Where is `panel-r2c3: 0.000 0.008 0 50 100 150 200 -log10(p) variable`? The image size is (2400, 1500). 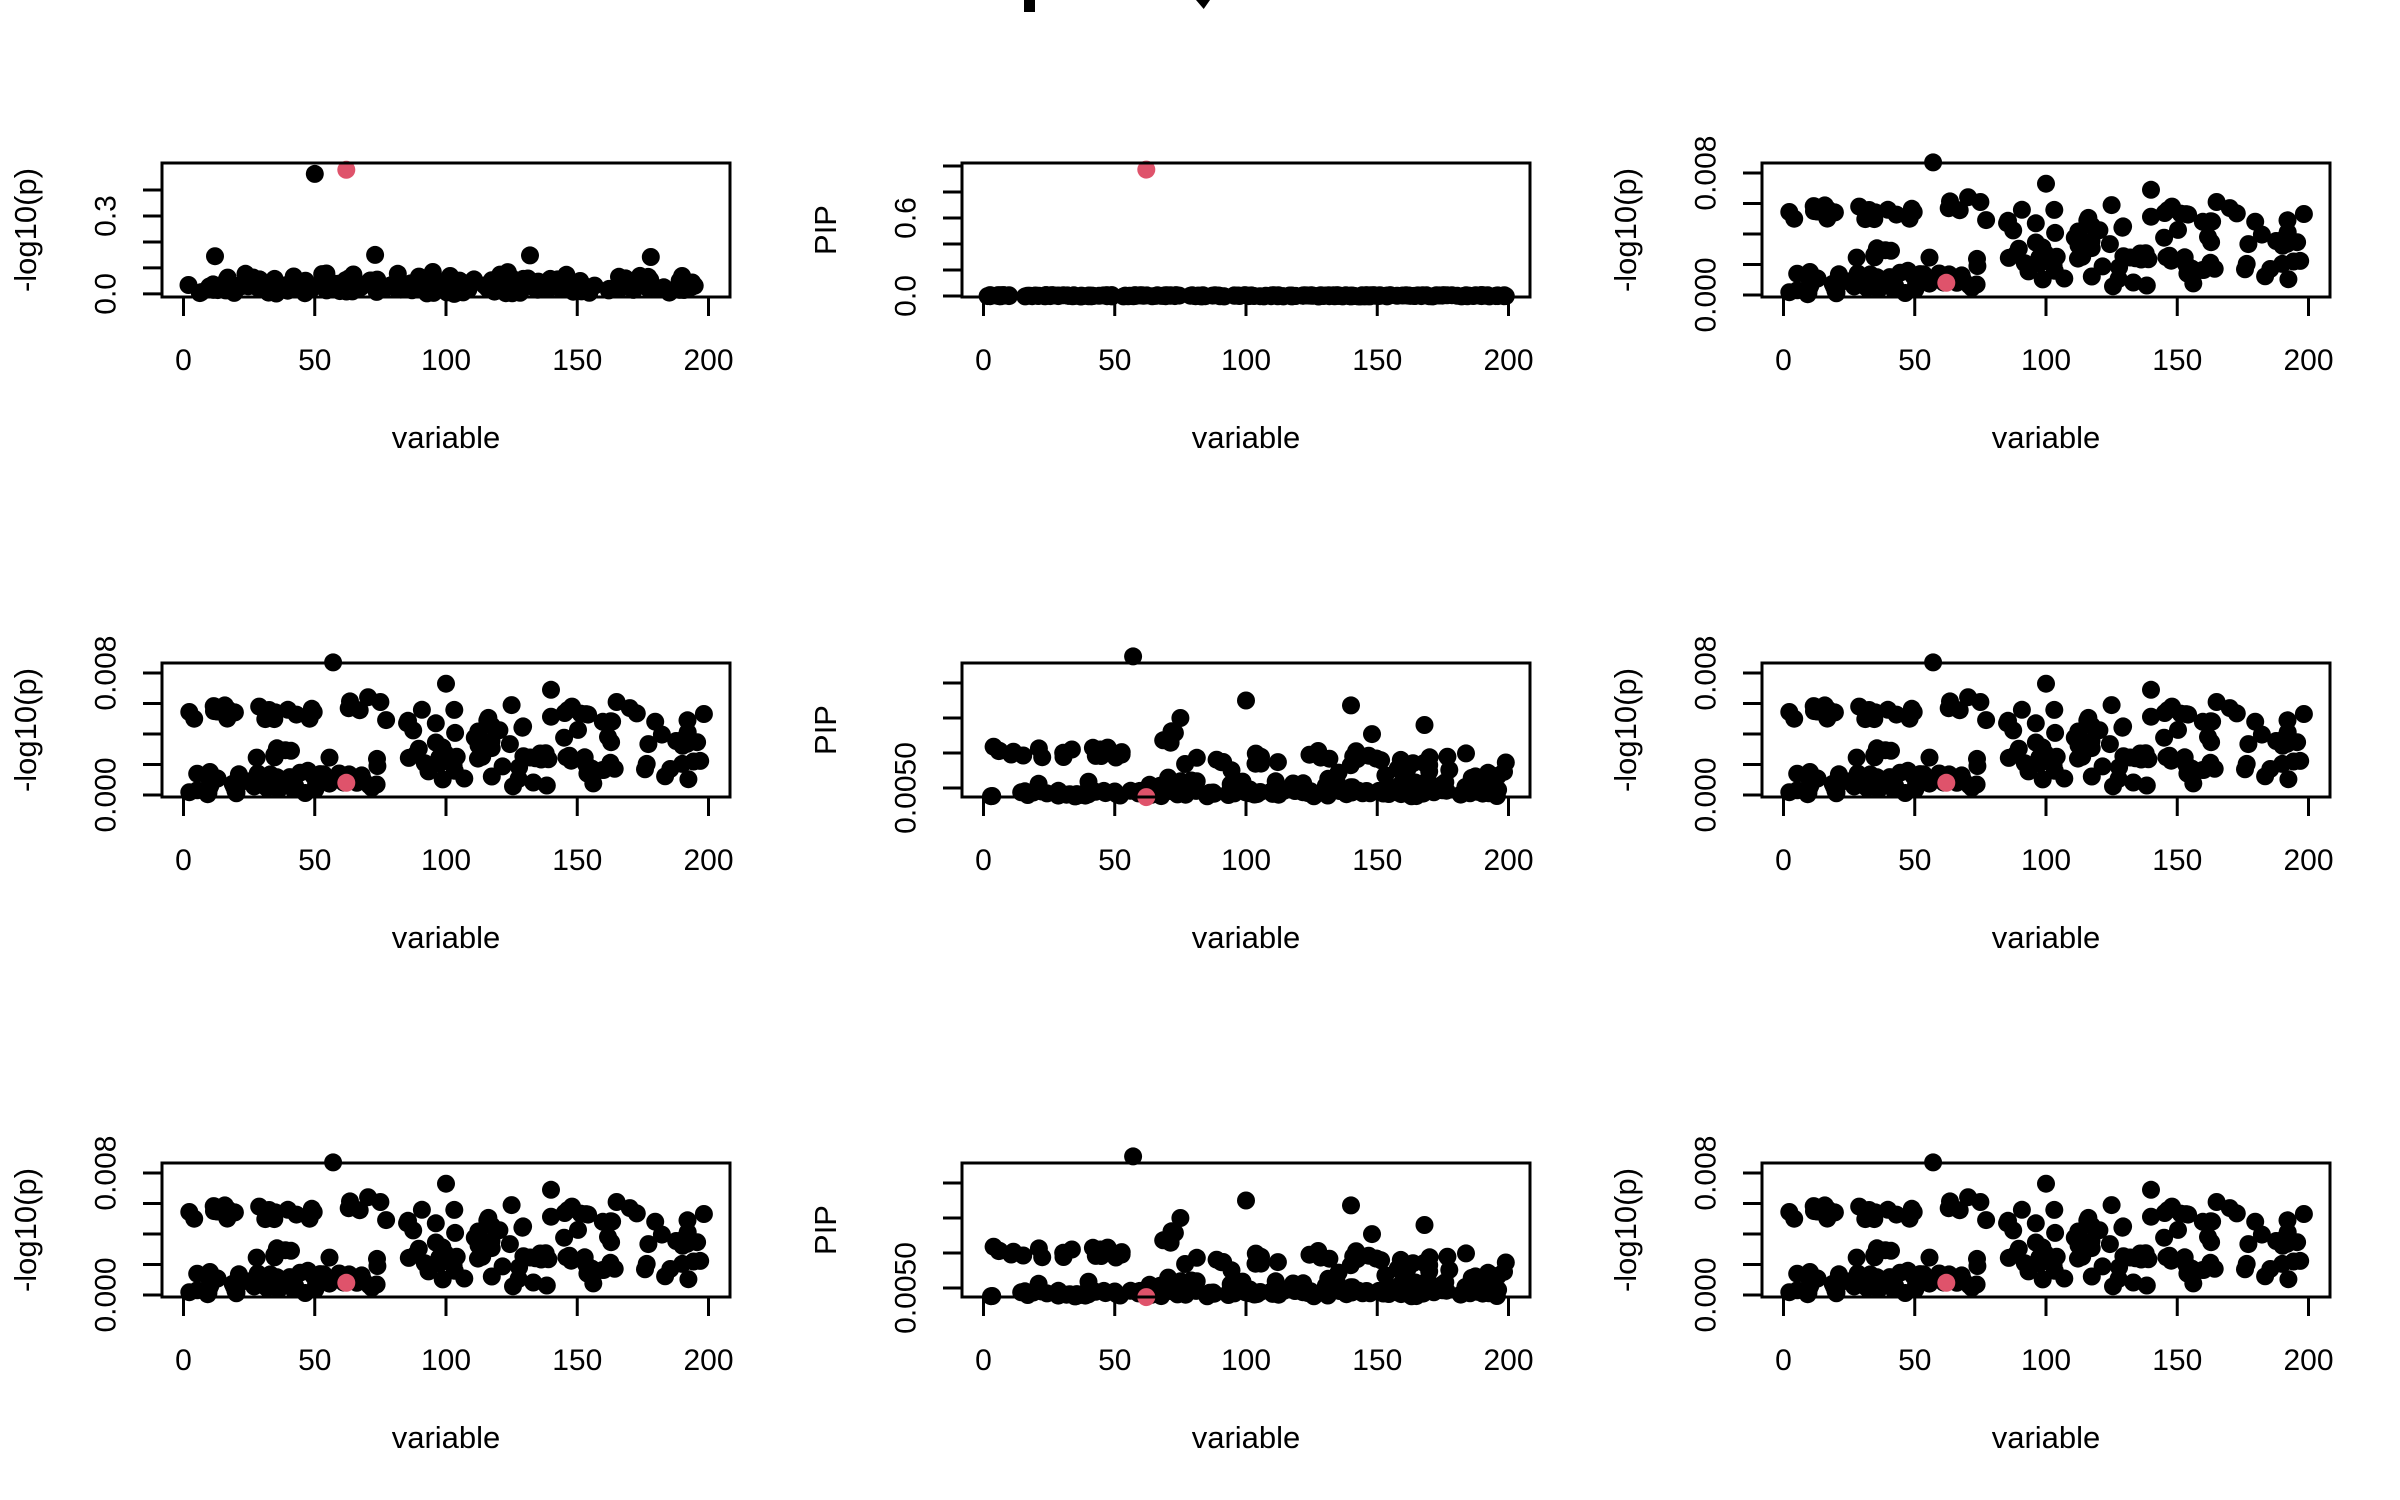 panel-r2c3: 0.000 0.008 0 50 100 150 200 -log10(p) variable is located at coordinates (1971, 795).